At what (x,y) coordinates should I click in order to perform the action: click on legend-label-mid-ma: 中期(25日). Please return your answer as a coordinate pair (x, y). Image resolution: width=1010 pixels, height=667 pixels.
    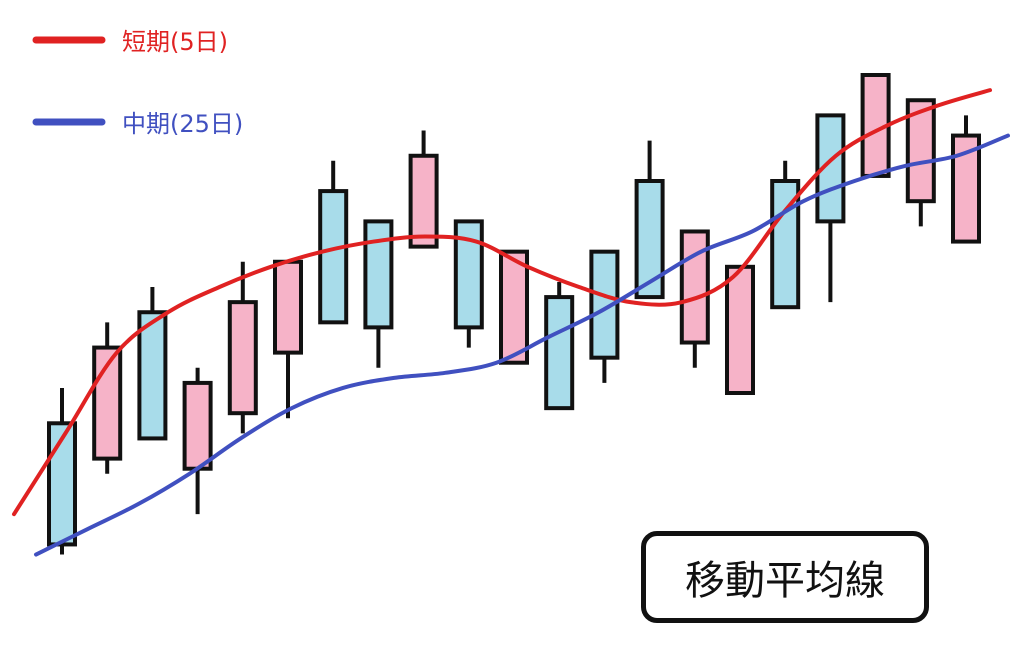
    Looking at the image, I should click on (182, 124).